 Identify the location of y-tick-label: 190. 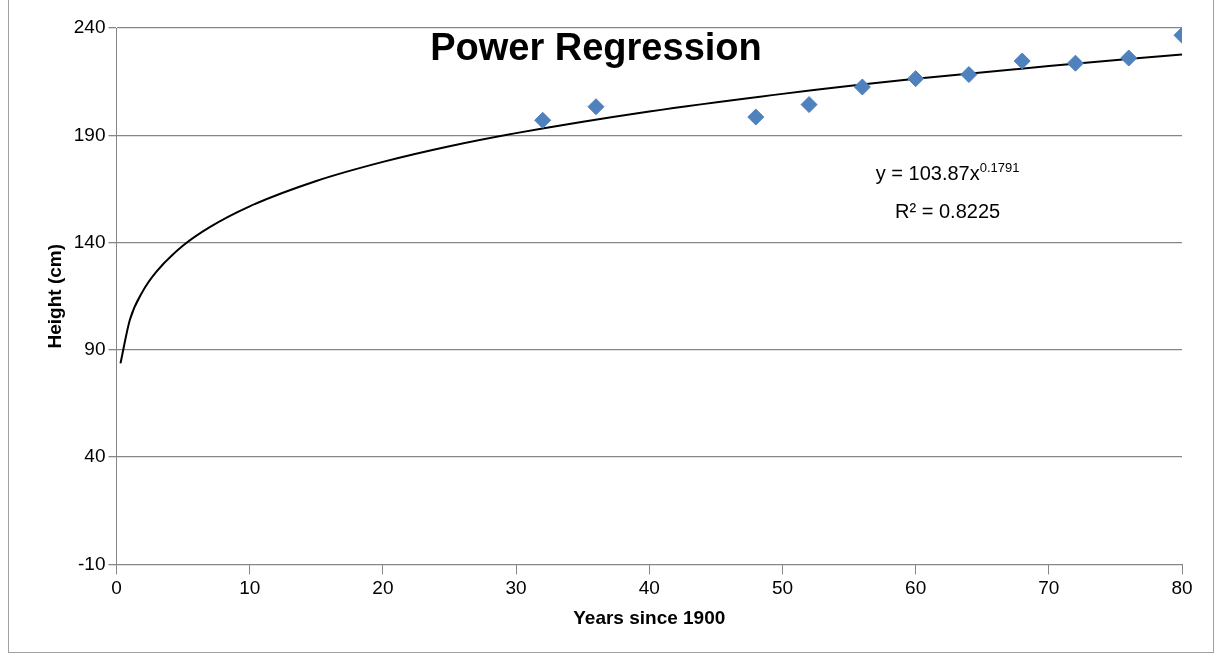
(89, 134).